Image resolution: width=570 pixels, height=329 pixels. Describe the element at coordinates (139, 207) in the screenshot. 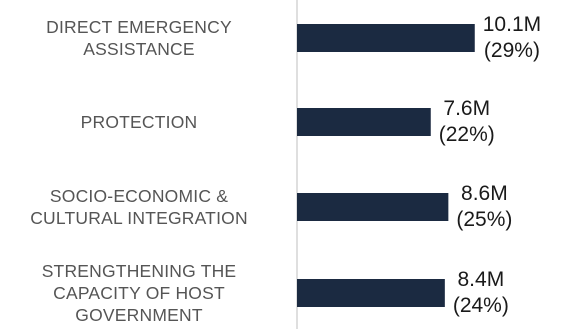

I see `category-label-3: SOCIO-ECONOMIC & CULTURAL INTEGRATION` at that location.